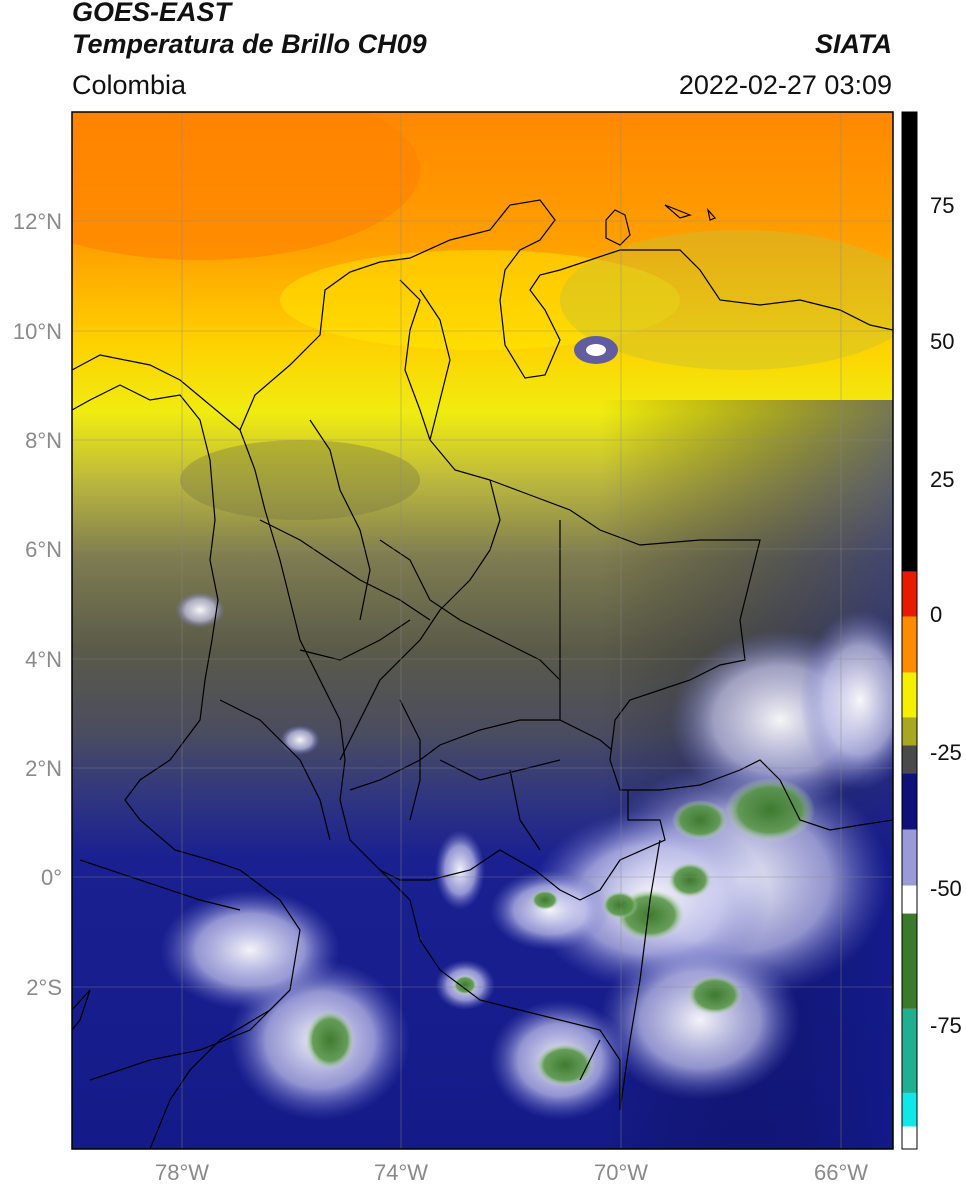 This screenshot has height=1190, width=966. What do you see at coordinates (931, 630) in the screenshot?
I see `colorbar: 75 50 25 0 -25 -50 -75` at bounding box center [931, 630].